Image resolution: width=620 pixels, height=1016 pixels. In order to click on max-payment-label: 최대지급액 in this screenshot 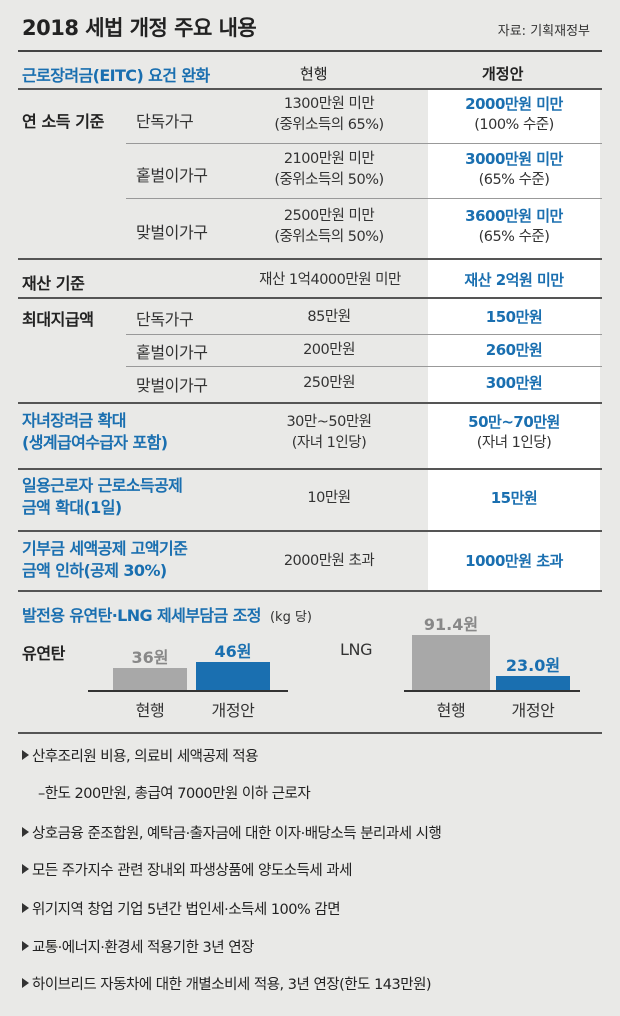, I will do `click(58, 319)`.